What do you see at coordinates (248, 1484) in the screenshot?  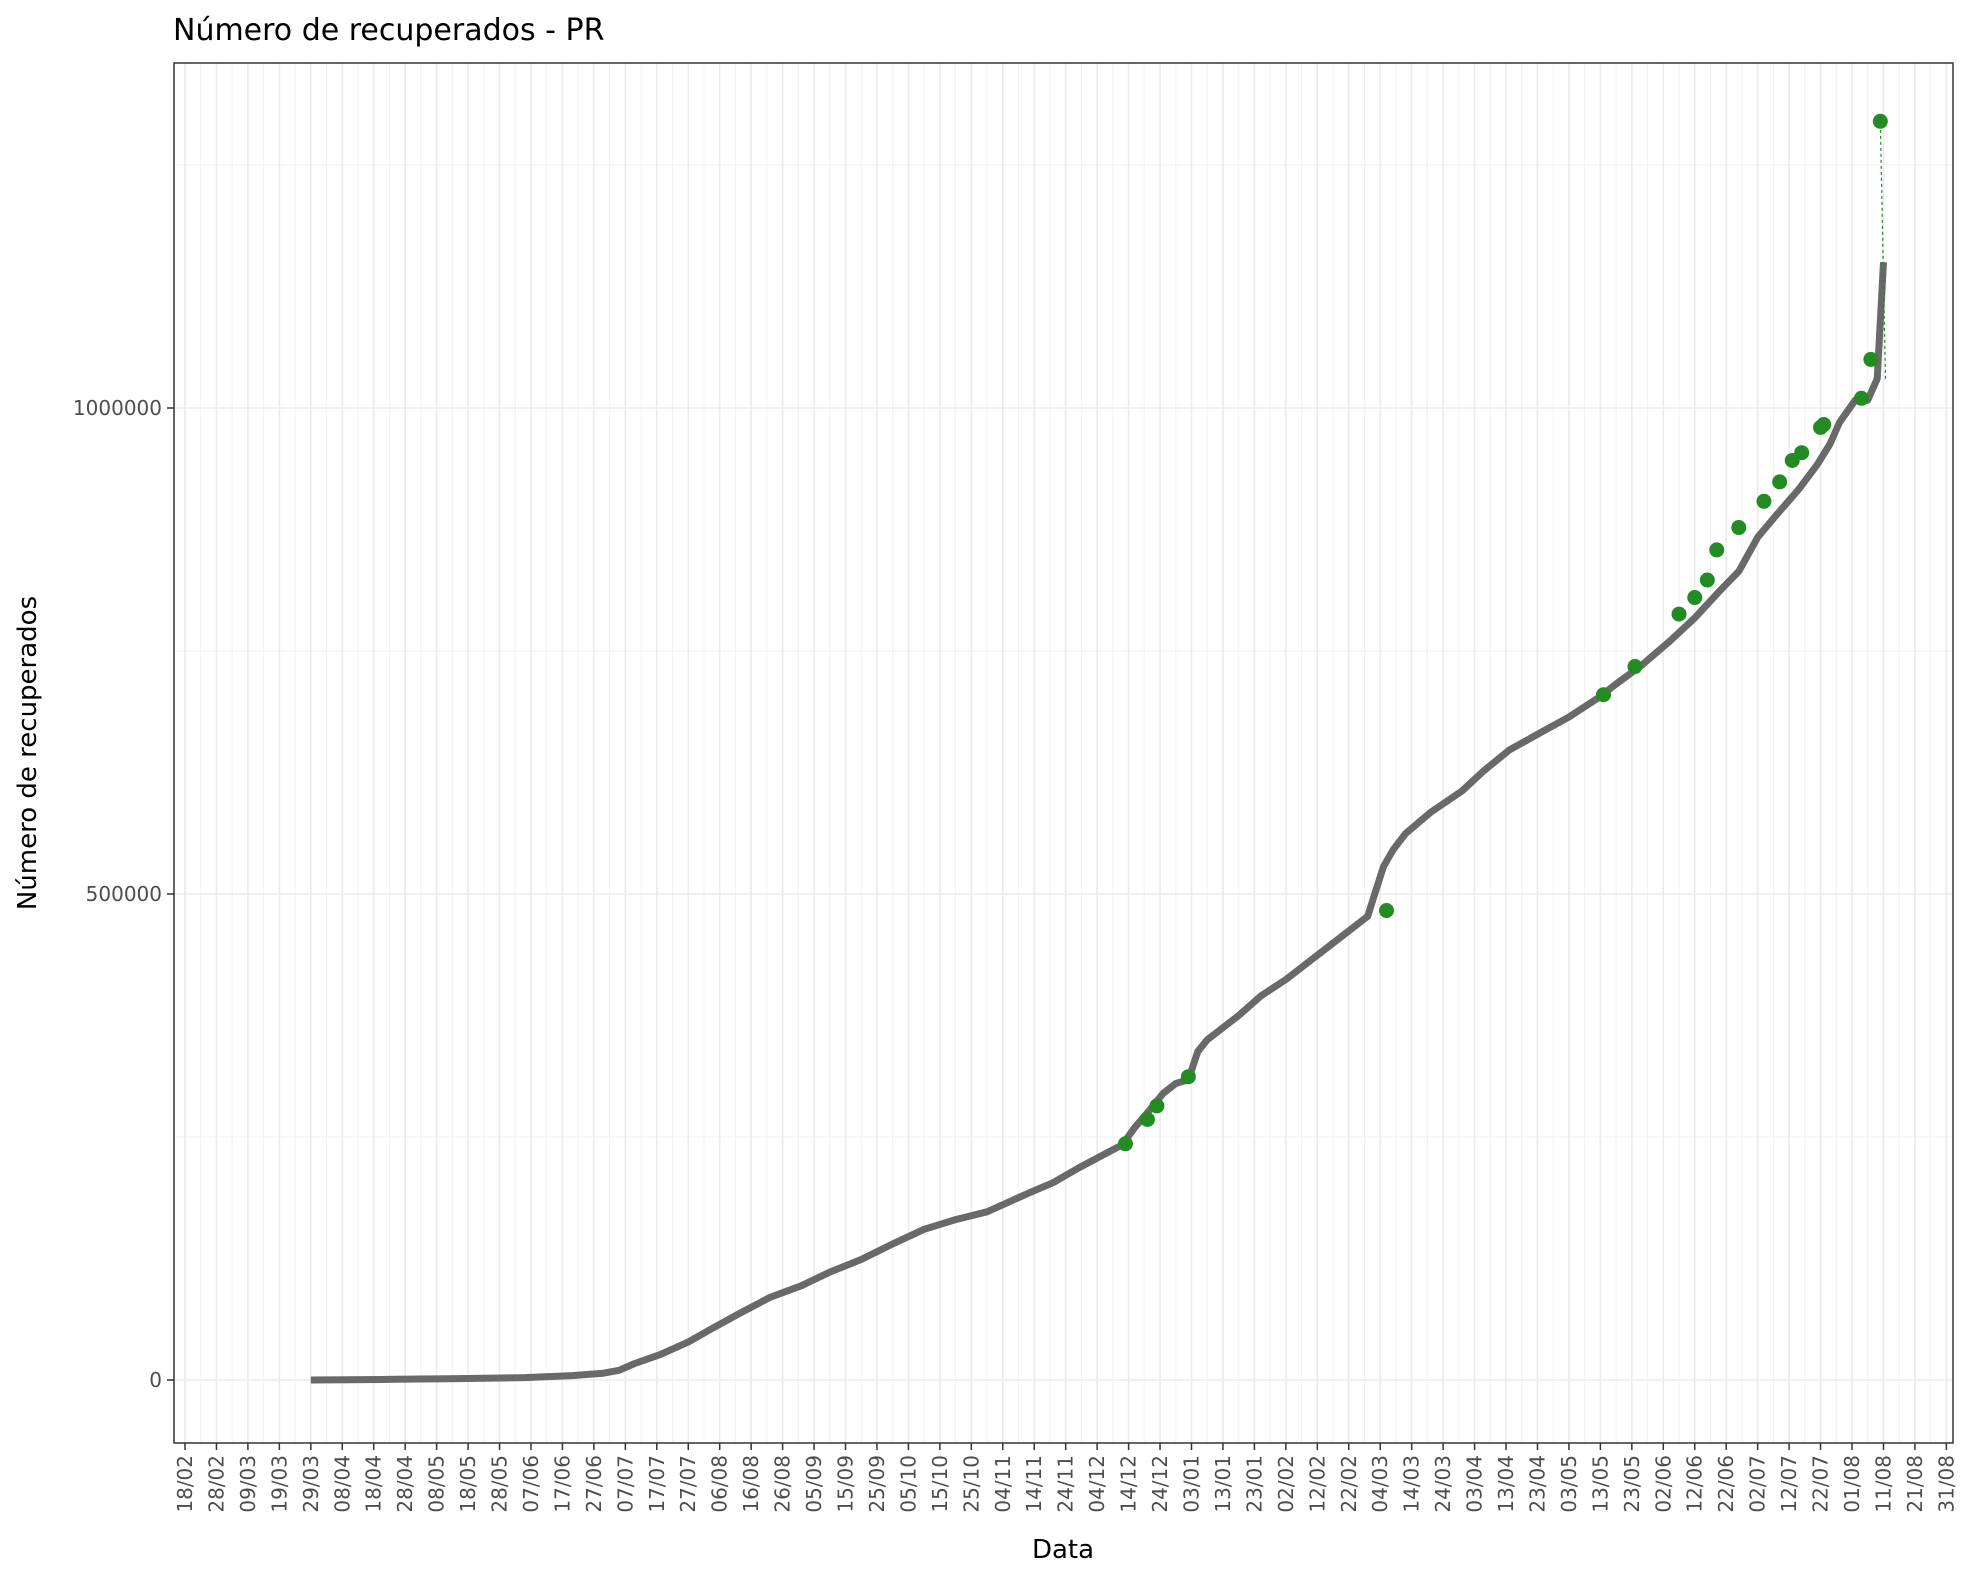 I see `x-tick-label: 09/03` at bounding box center [248, 1484].